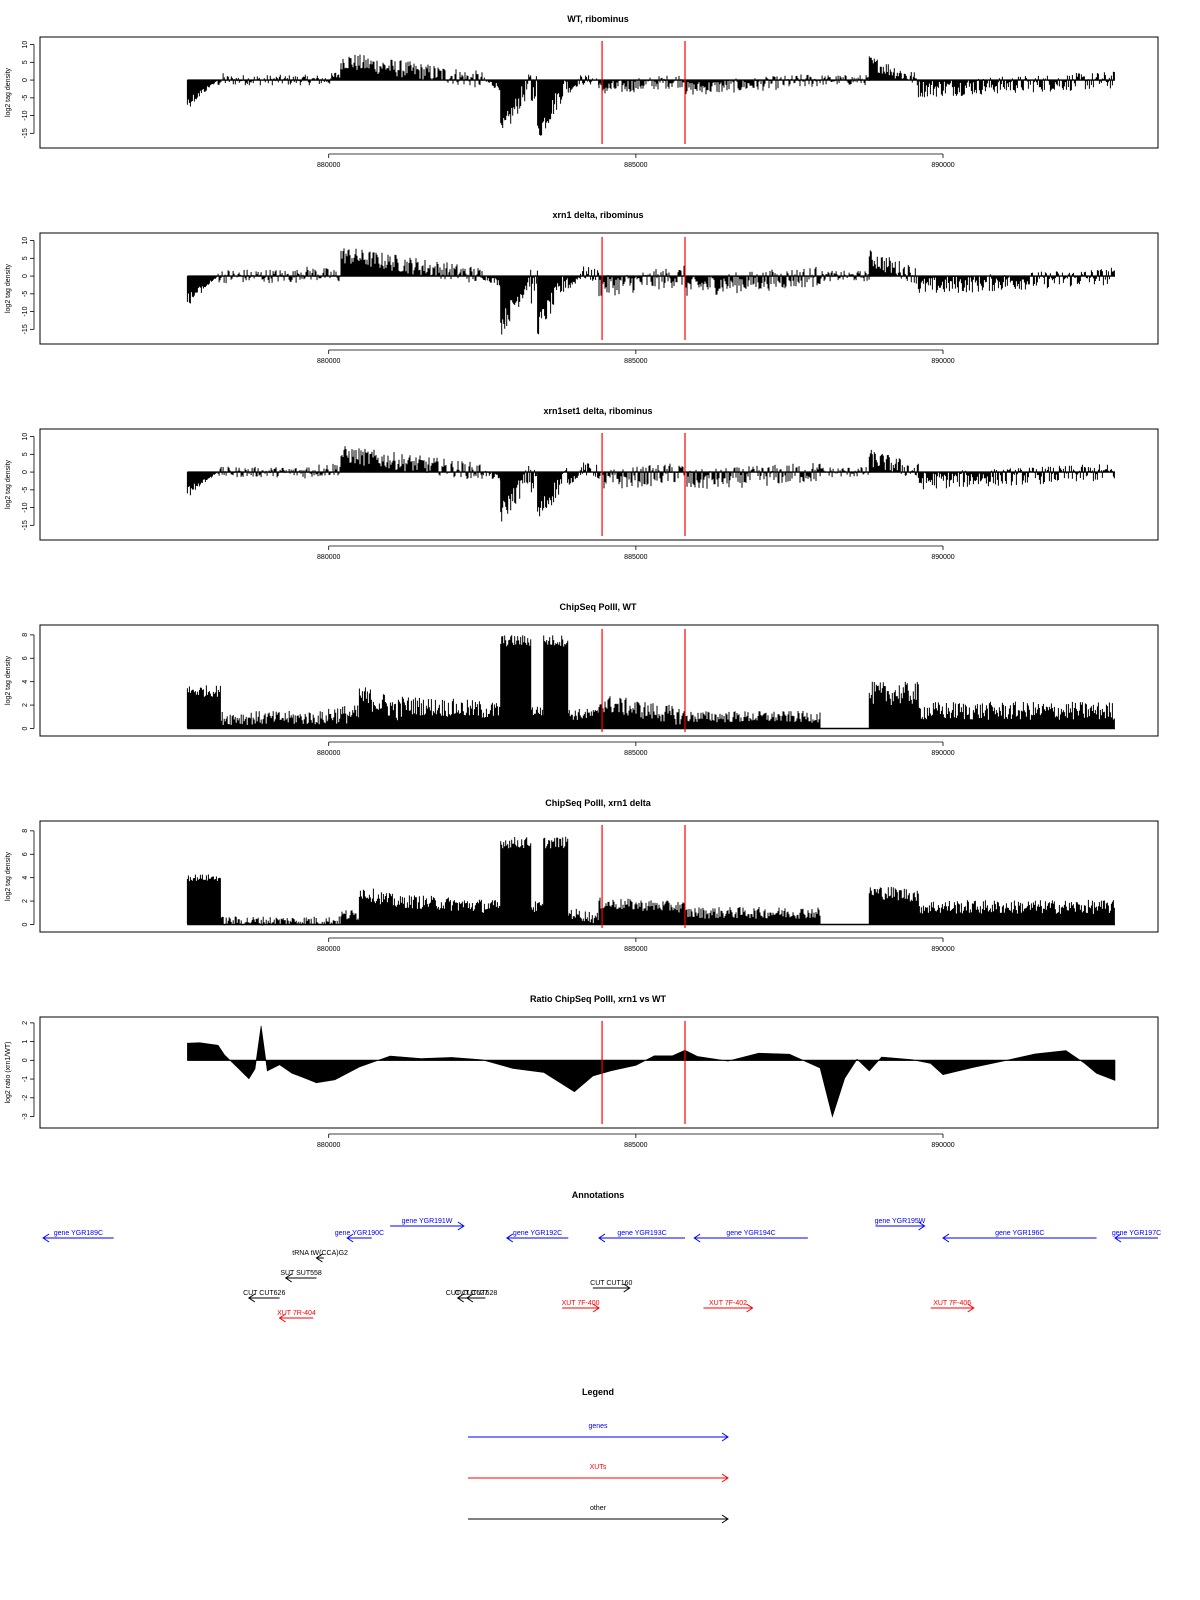  What do you see at coordinates (25, 1079) in the screenshot?
I see `y-tick-label: -1` at bounding box center [25, 1079].